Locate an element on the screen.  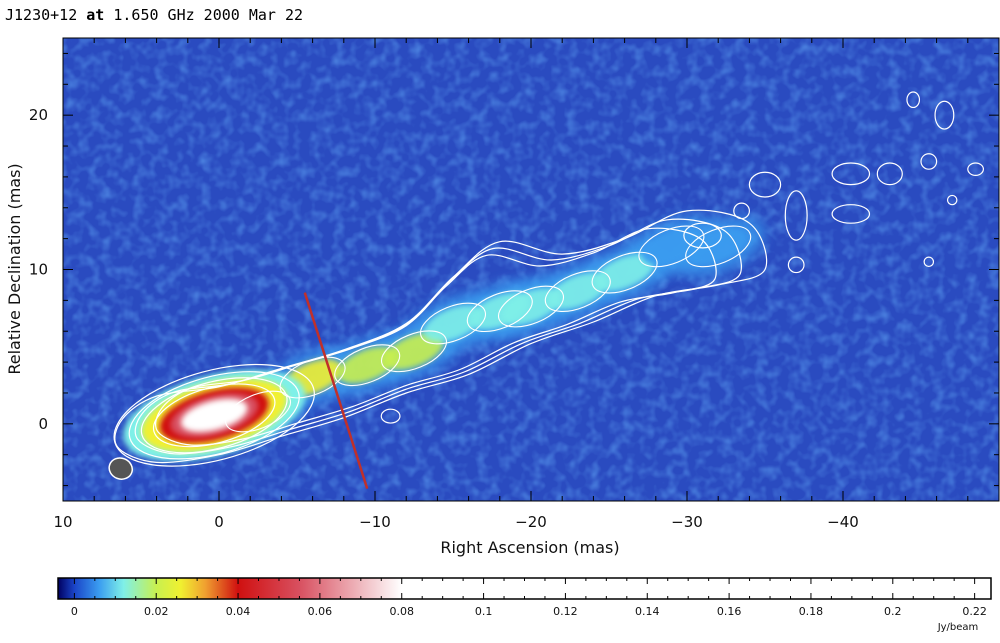
x-axis-label: Right Ascension (mas) is located at coordinates (529, 547).